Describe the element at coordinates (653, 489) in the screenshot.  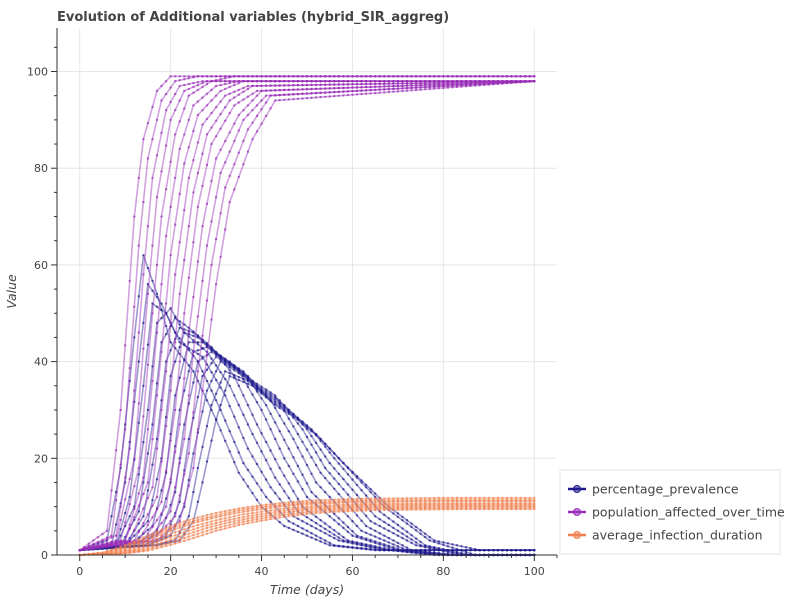
I see `legend-item-percentage_prevalence: percentage_prevalence` at that location.